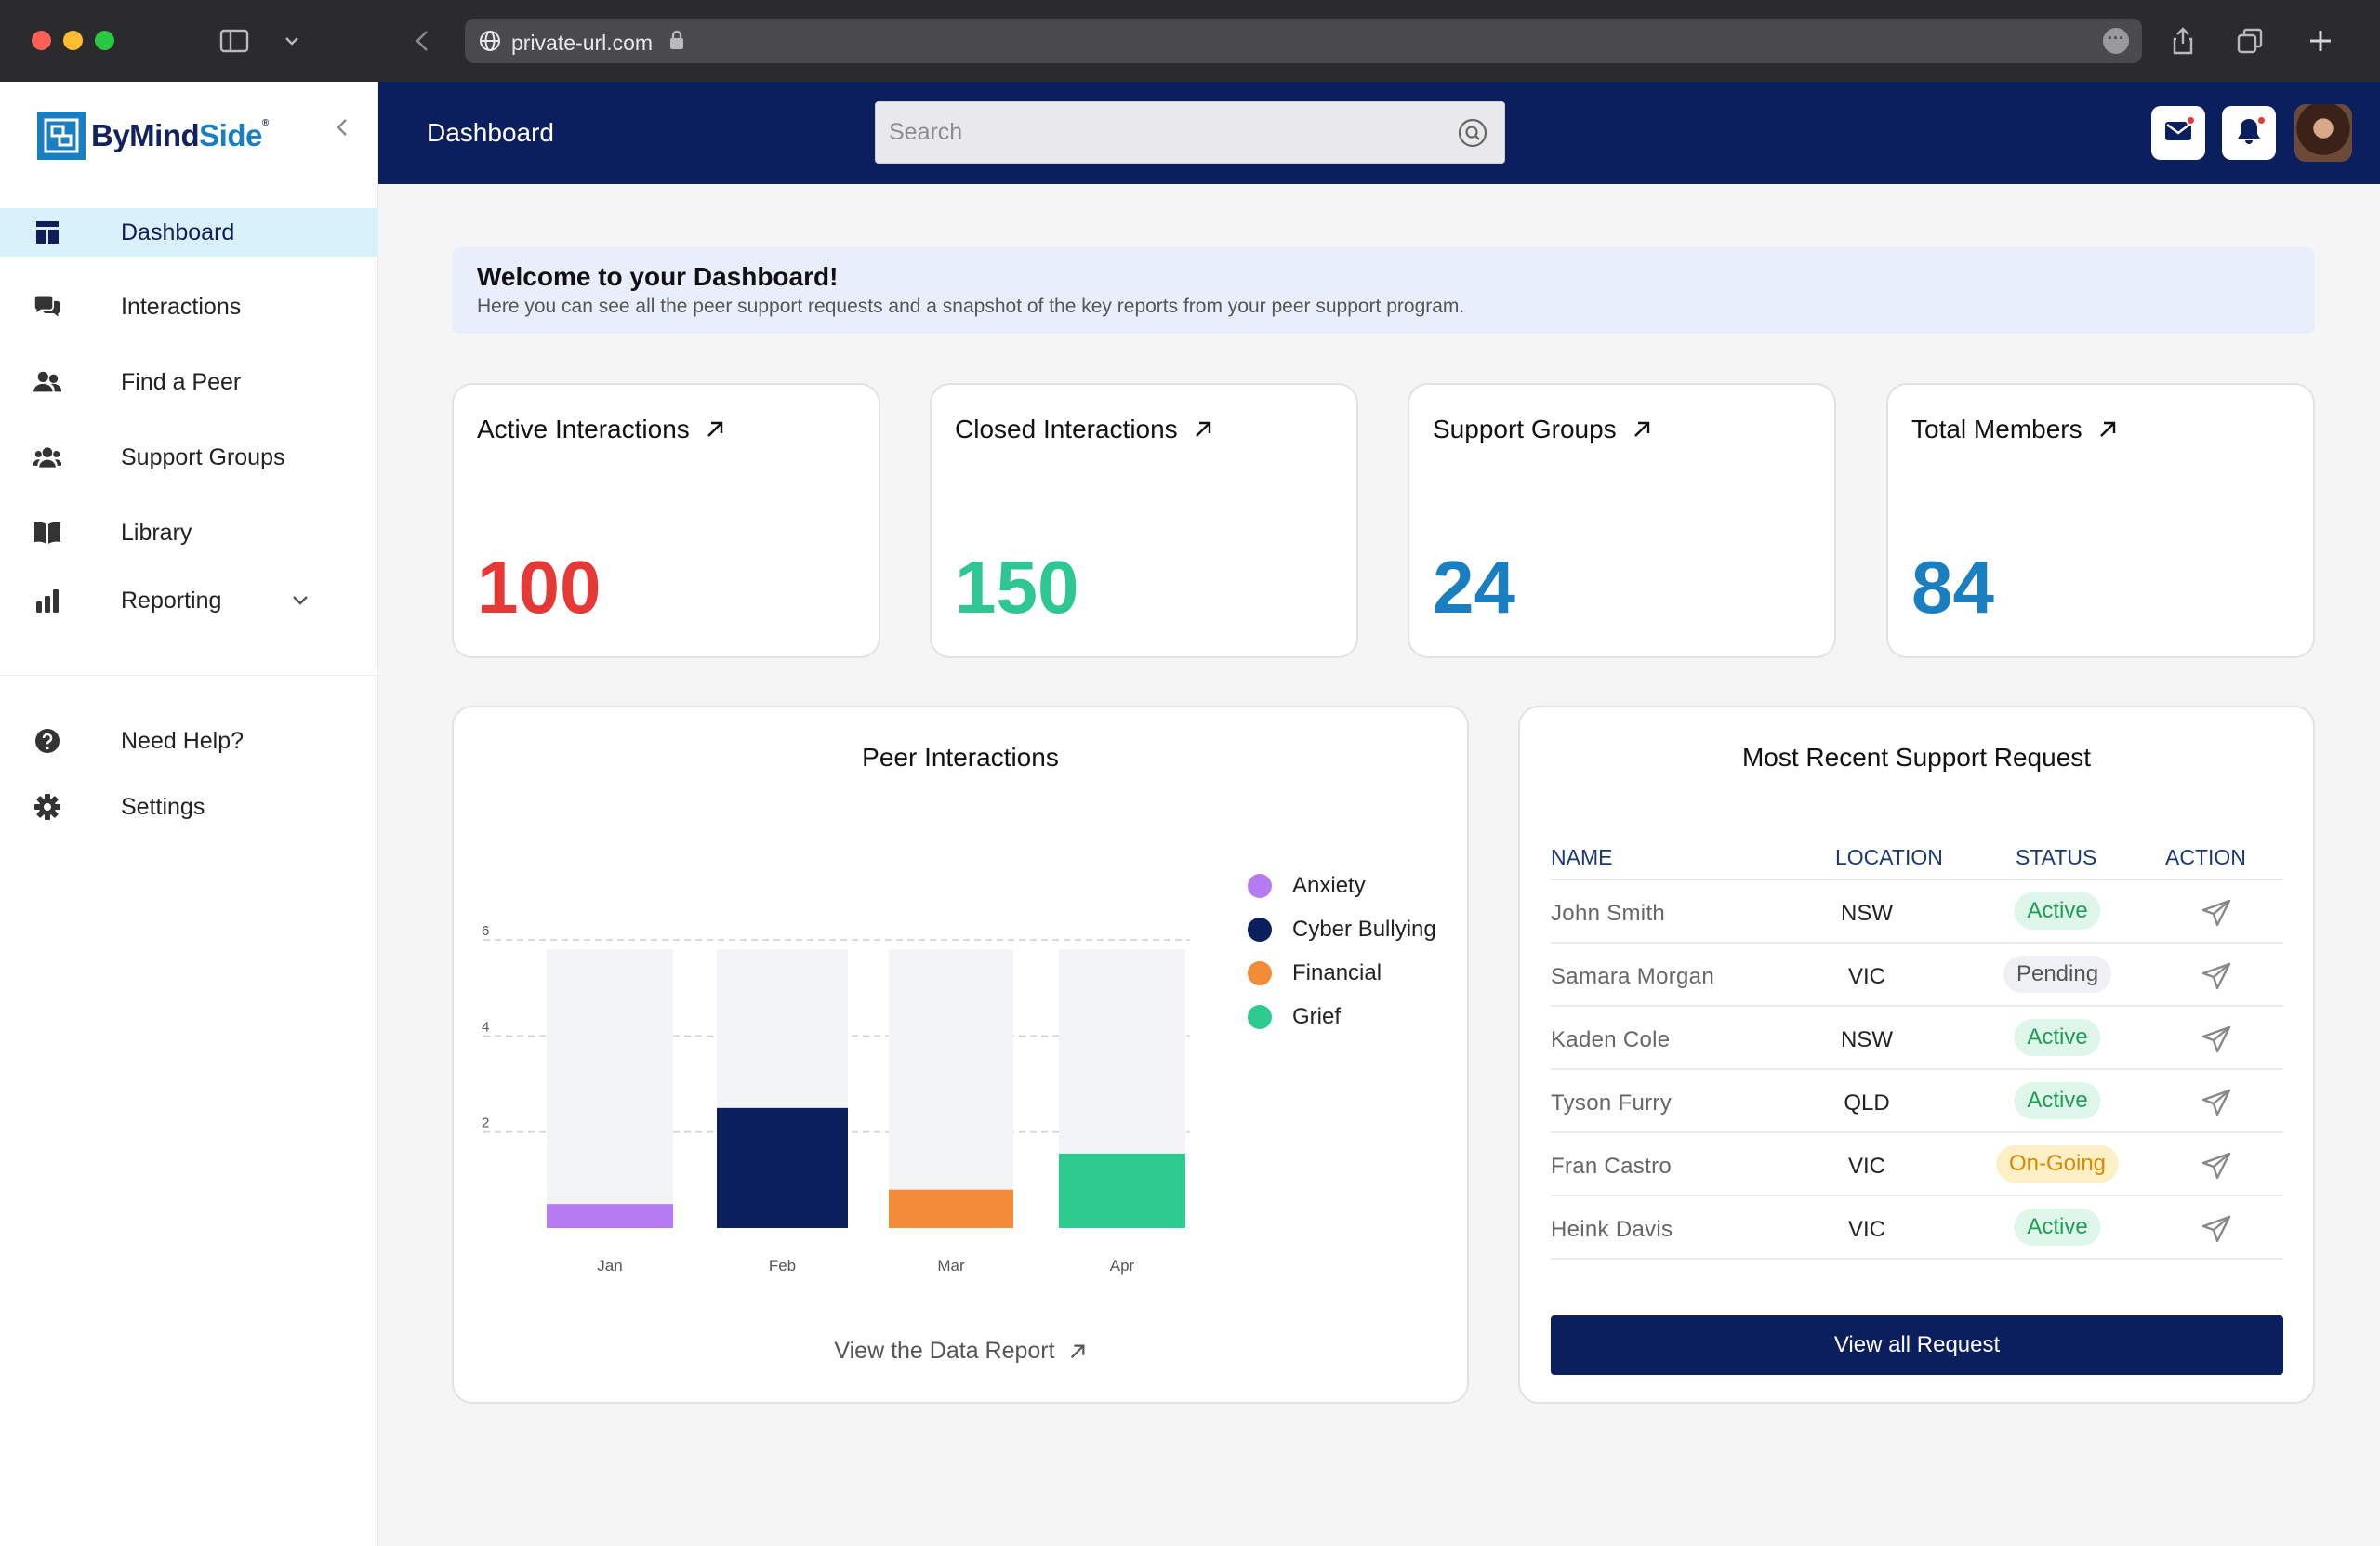  I want to click on users-icon, so click(47, 382).